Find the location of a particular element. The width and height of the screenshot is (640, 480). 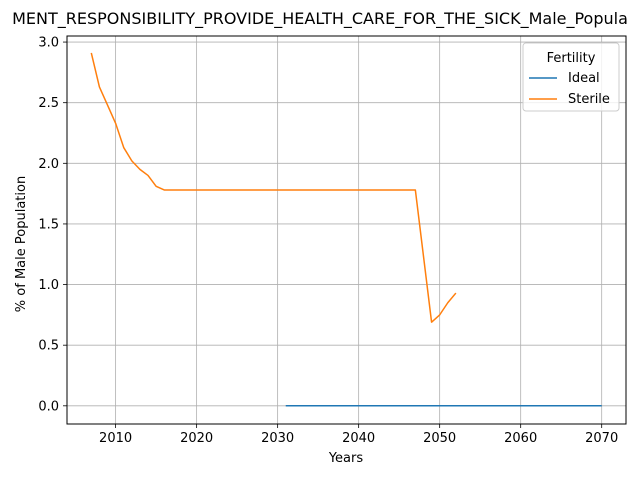

y-tick-label: 3.0 is located at coordinates (48, 43).